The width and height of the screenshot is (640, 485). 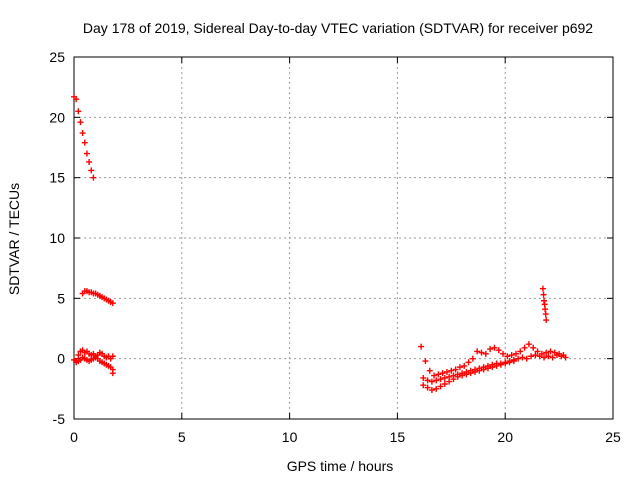 I want to click on y-tick-label: 15, so click(x=57, y=178).